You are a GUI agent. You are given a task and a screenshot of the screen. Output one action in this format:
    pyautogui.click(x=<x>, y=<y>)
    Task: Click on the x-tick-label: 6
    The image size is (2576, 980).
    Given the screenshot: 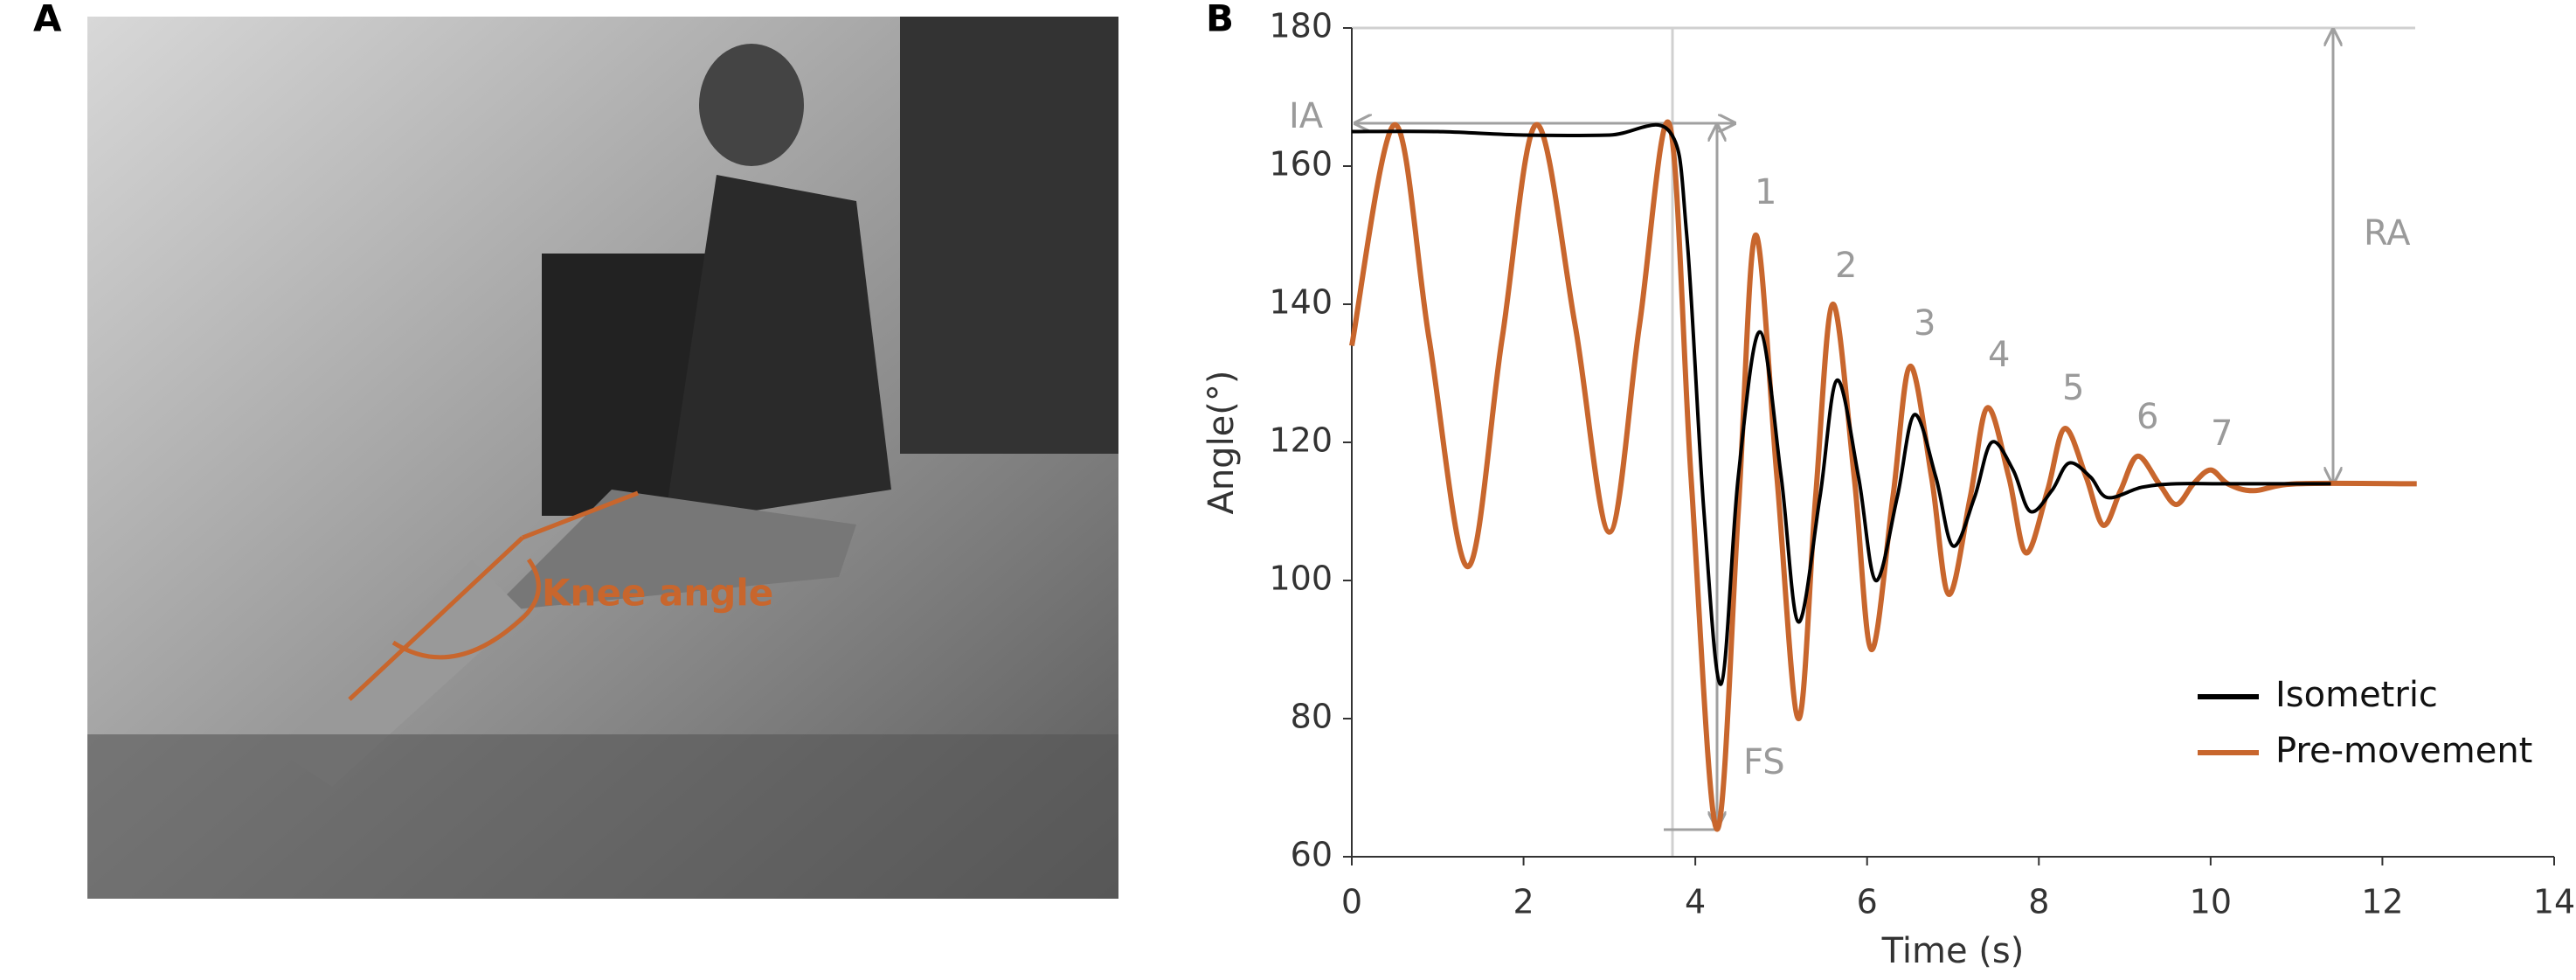 What is the action you would take?
    pyautogui.click(x=1867, y=902)
    